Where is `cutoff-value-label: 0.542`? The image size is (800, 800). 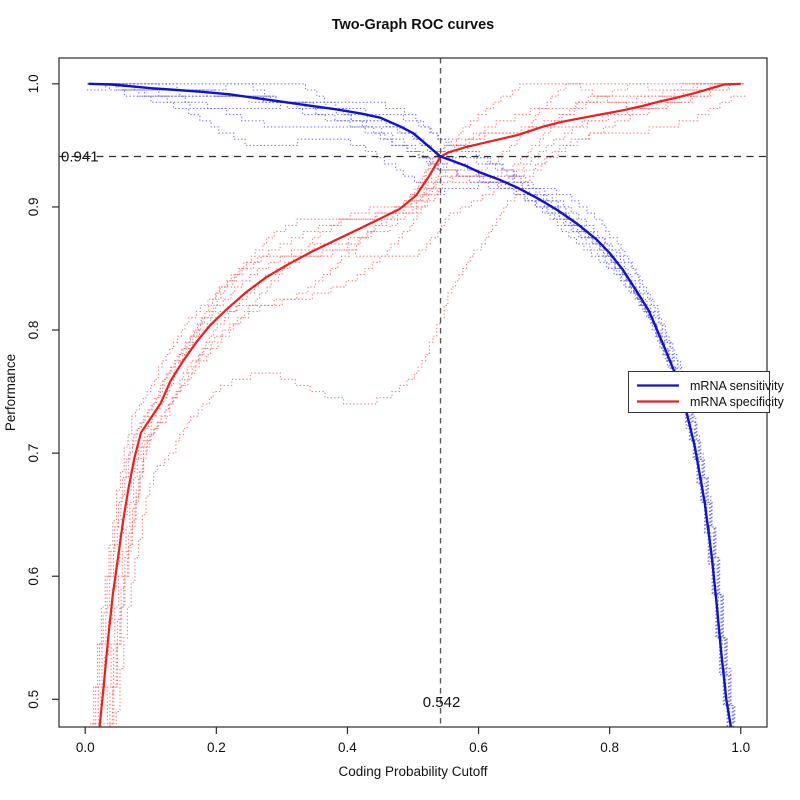
cutoff-value-label: 0.542 is located at coordinates (442, 702).